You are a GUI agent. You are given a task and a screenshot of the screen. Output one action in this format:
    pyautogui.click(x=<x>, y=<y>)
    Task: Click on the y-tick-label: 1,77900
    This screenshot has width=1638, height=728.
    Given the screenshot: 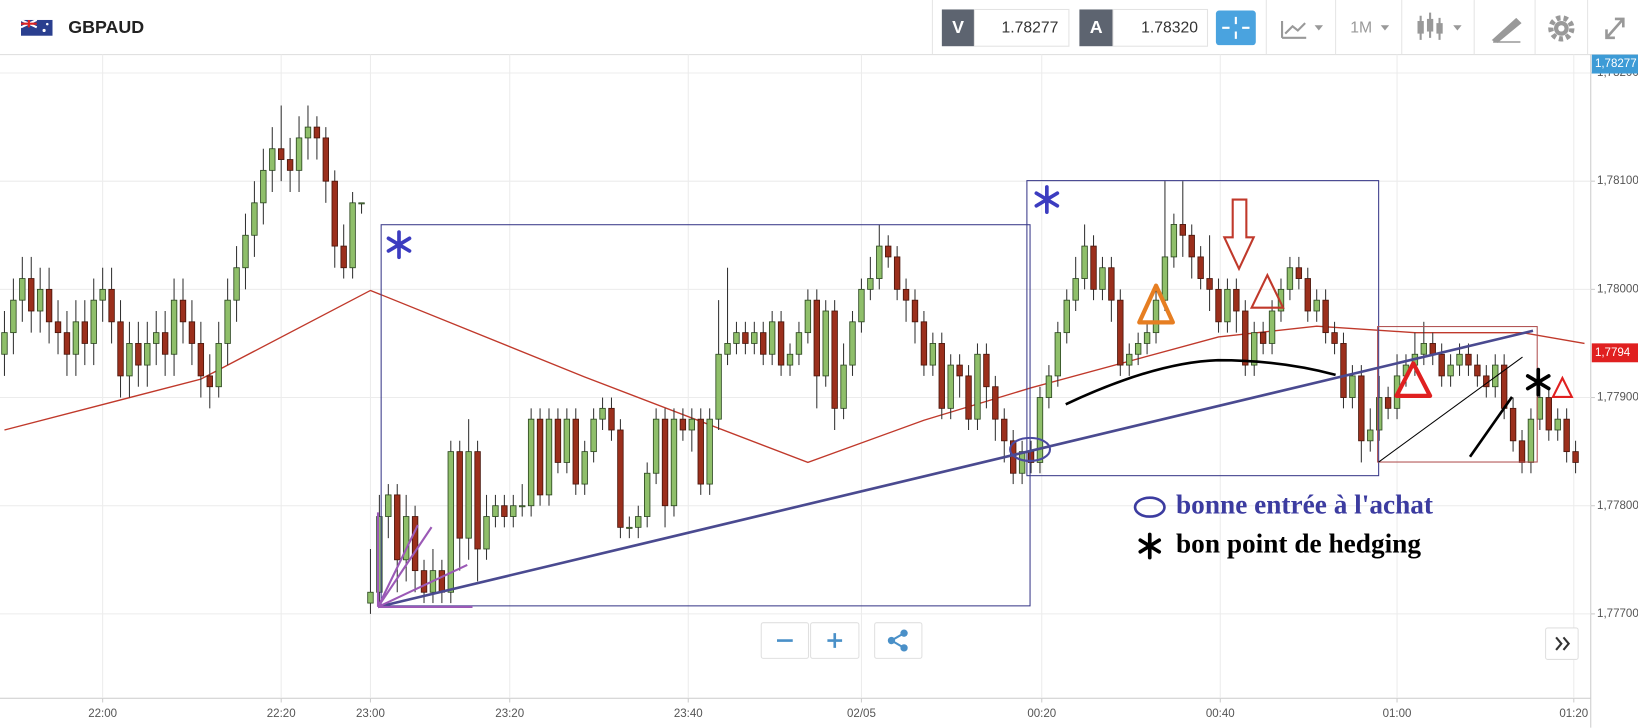 What is the action you would take?
    pyautogui.click(x=1617, y=398)
    